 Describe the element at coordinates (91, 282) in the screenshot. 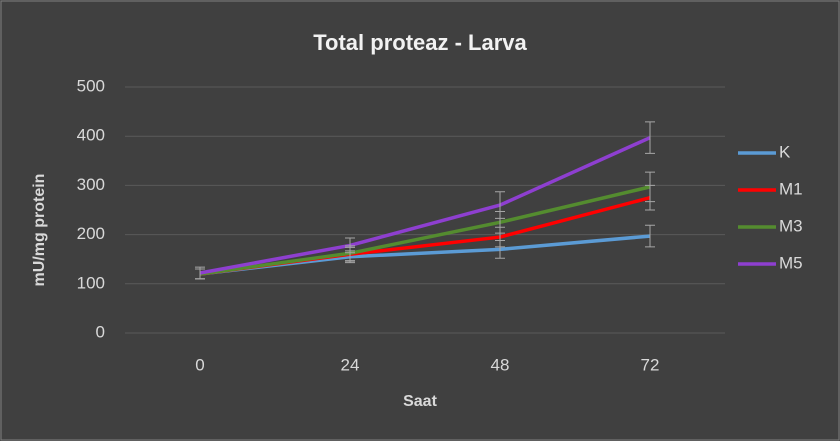

I see `y-tick-label: 100` at that location.